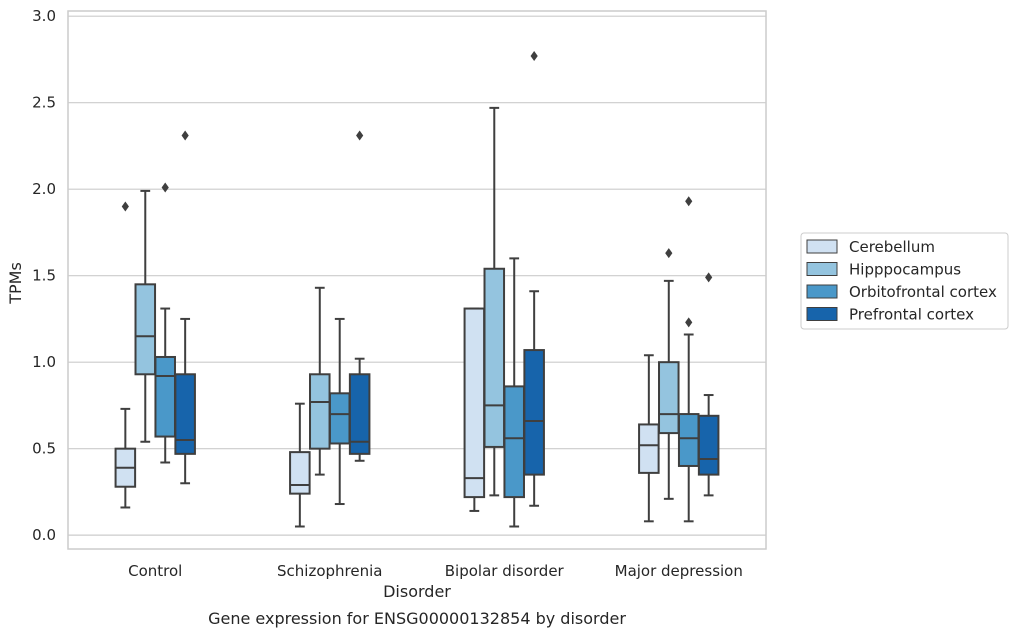 The height and width of the screenshot is (636, 1018). I want to click on y-axis-title: TPMs, so click(15, 283).